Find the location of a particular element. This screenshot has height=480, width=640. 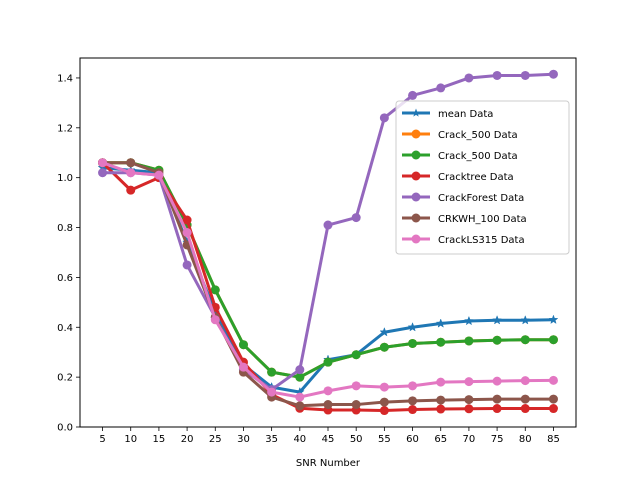

y-tick-label: 1.0 is located at coordinates (65, 178).